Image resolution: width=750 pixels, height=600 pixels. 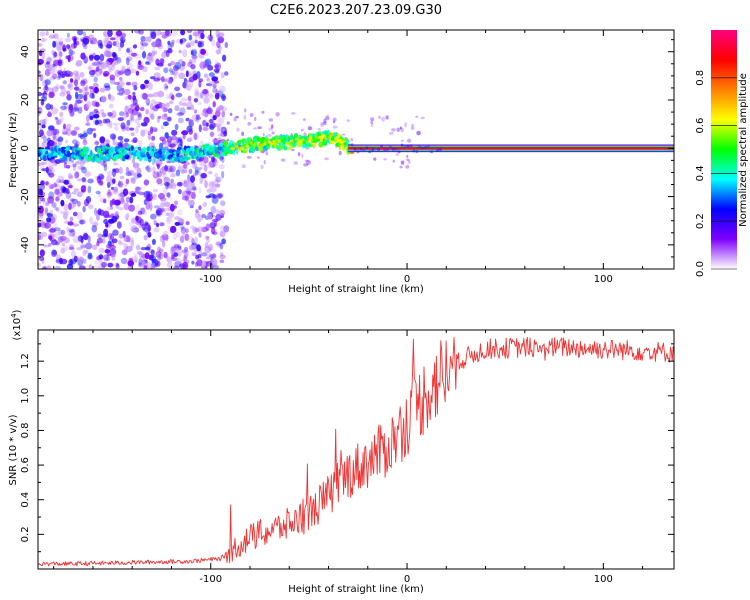 I want to click on y-tick-label: 1.0, so click(x=25, y=396).